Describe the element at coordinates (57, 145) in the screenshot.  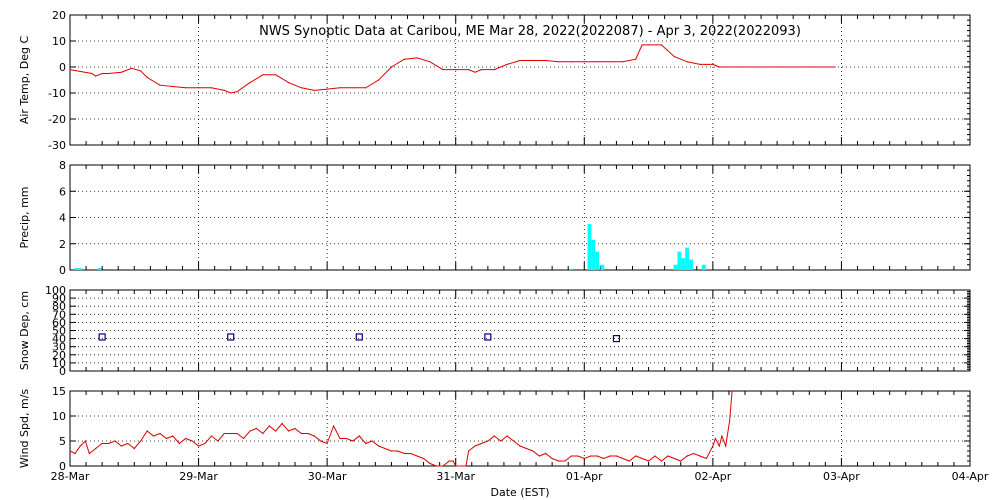
I see `y-tick-label: -30` at that location.